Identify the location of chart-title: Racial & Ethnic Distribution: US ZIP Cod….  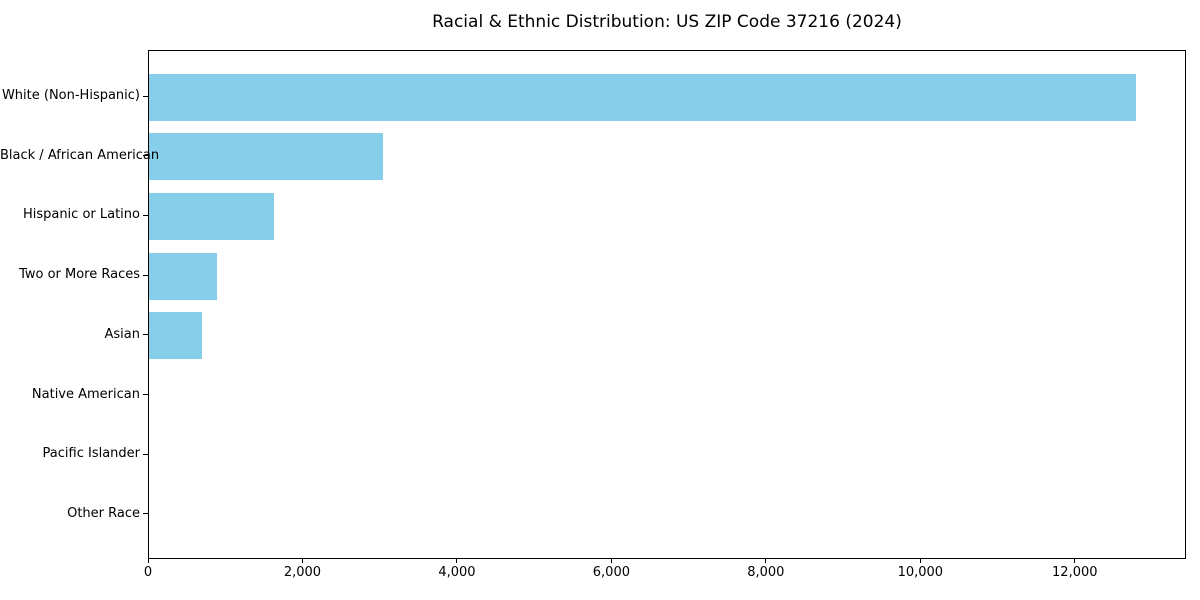
(667, 22).